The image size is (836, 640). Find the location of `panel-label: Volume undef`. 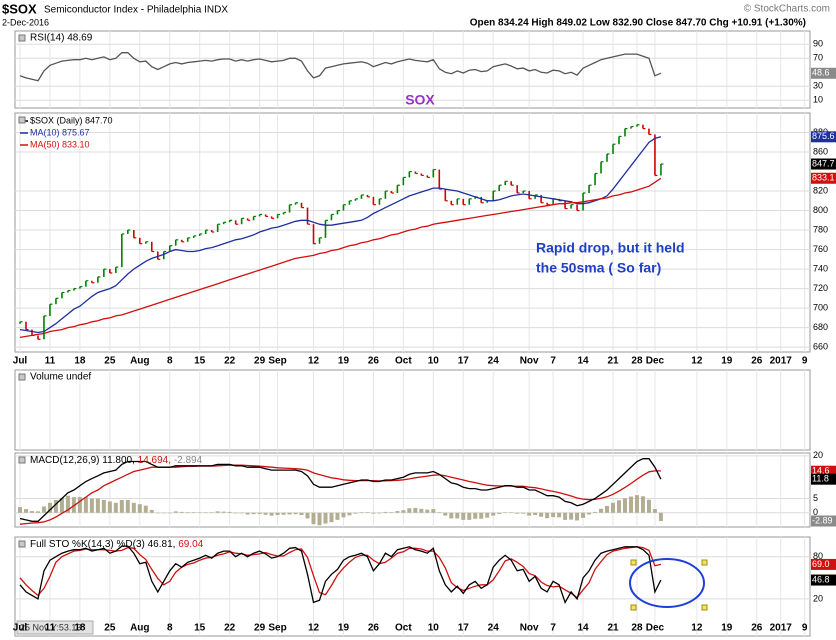

panel-label: Volume undef is located at coordinates (60, 377).